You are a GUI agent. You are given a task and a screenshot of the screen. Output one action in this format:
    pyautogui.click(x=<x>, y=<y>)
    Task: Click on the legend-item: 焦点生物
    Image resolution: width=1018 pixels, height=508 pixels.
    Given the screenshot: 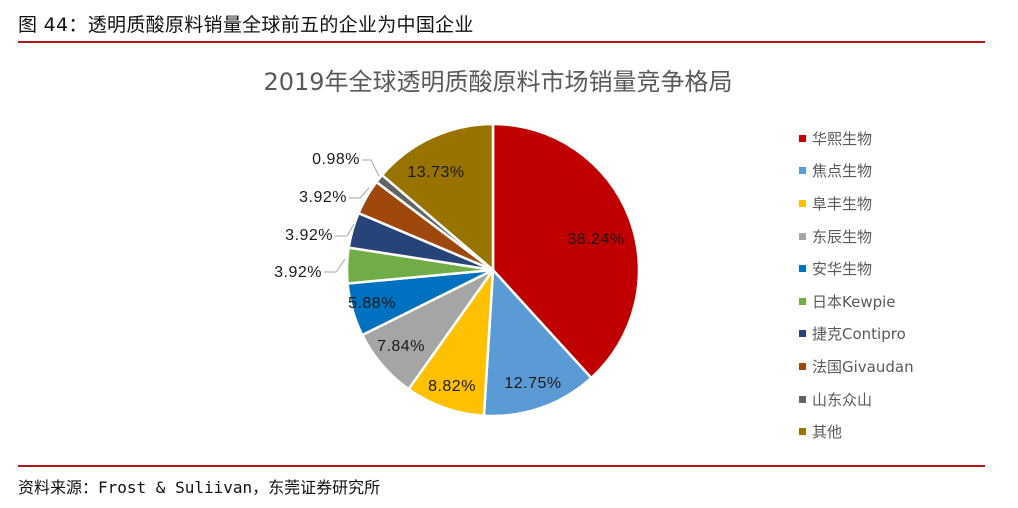 What is the action you would take?
    pyautogui.click(x=856, y=171)
    